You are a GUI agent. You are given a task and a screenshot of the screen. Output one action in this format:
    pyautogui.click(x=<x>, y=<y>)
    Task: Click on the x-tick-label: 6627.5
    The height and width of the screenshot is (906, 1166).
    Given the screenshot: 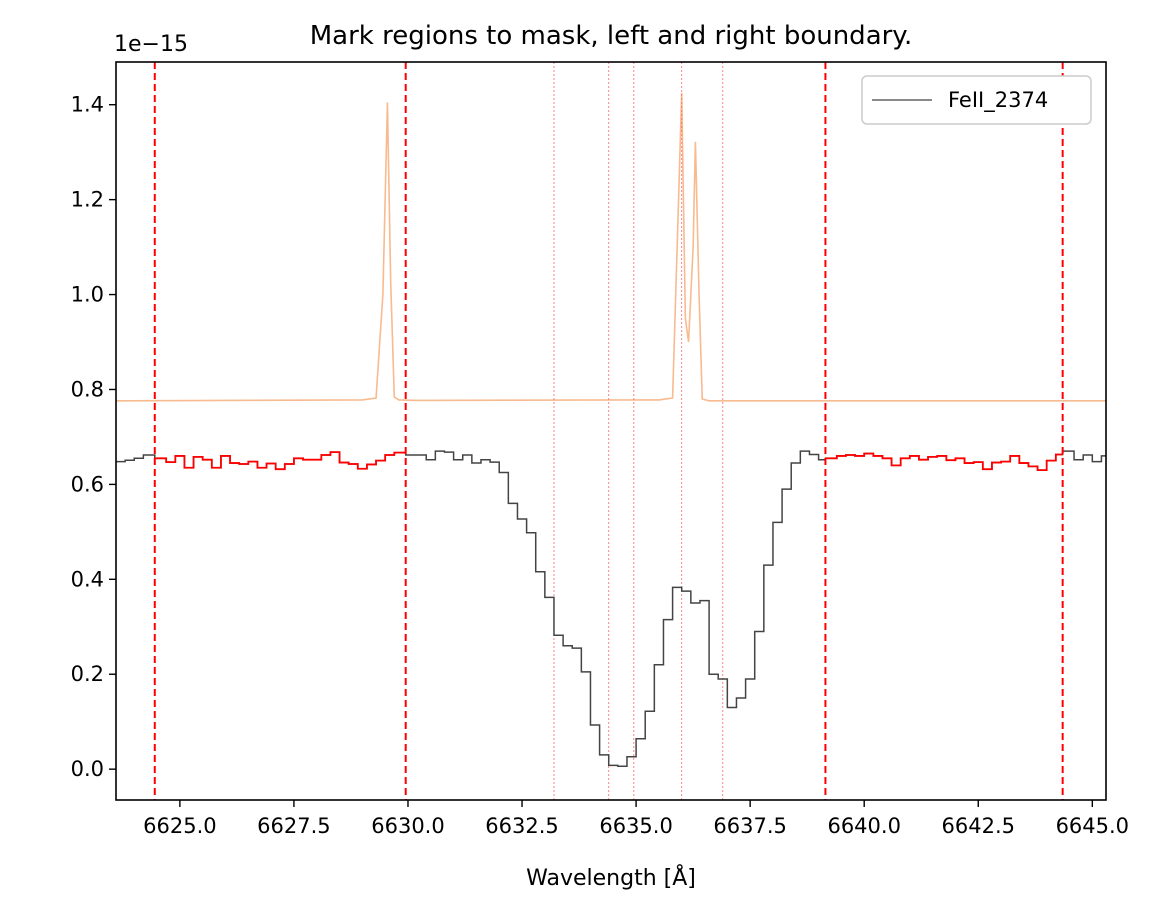 What is the action you would take?
    pyautogui.click(x=293, y=826)
    